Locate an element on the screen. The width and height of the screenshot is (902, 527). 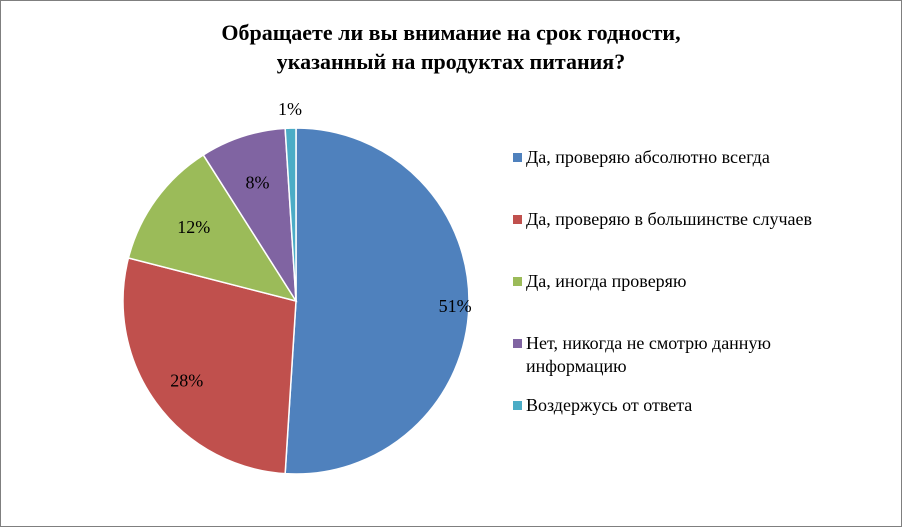
legend-item: Да, проверяю в большинстве случаев is located at coordinates (703, 219).